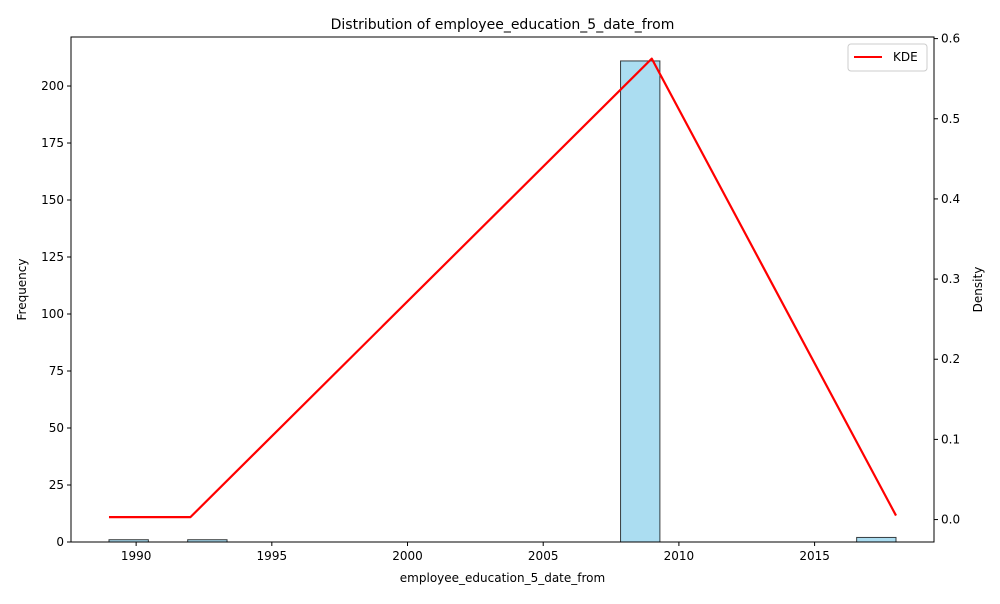 This screenshot has width=1000, height=604. I want to click on y-tick-label: 200, so click(52, 86).